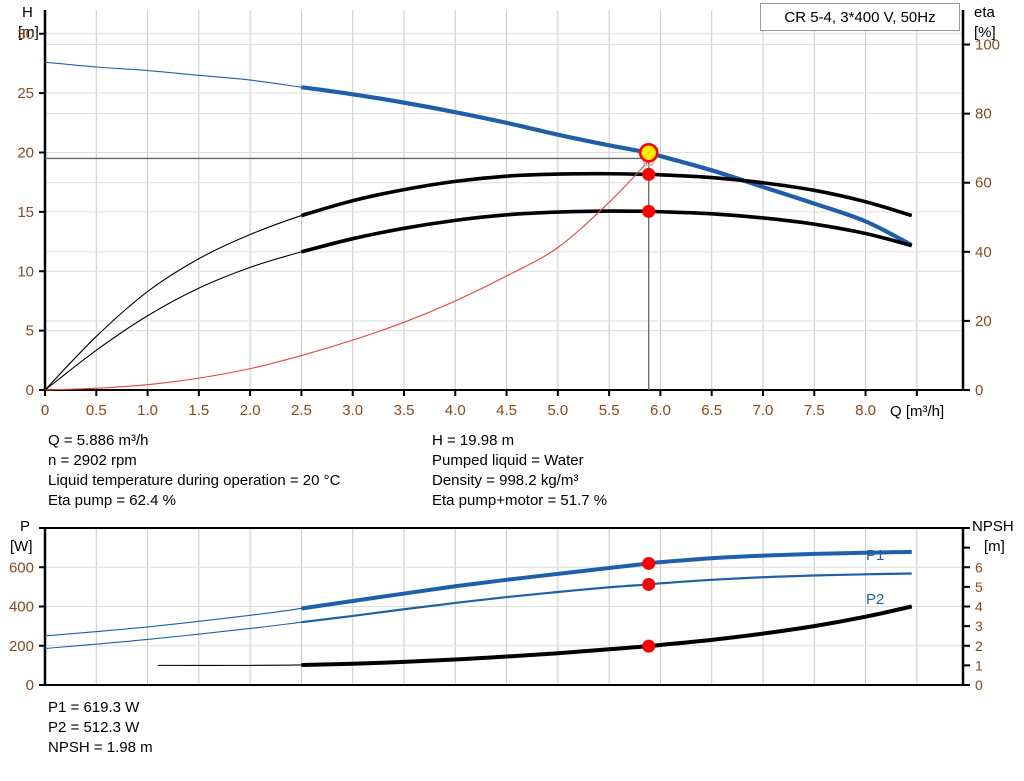 This screenshot has width=1024, height=781. I want to click on y-tick-label-left: 30, so click(25, 34).